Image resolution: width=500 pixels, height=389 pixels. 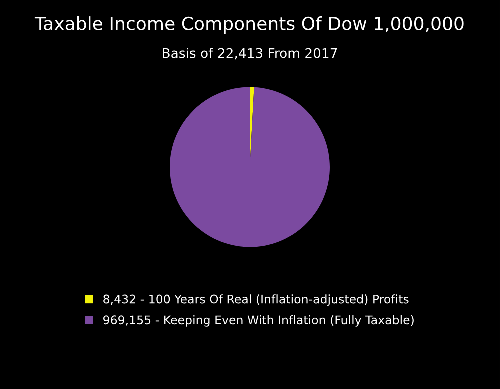 What do you see at coordinates (256, 300) in the screenshot?
I see `legend-label: 8,432 - 100 Years Of Real (Inflation-adjusted) Profits` at bounding box center [256, 300].